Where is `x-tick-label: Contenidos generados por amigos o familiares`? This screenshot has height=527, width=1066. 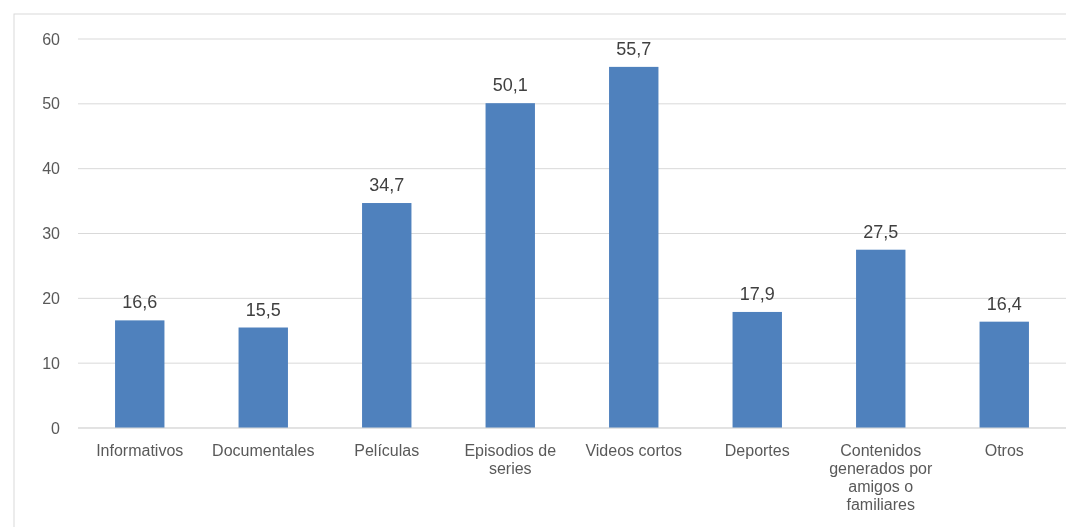
x-tick-label: Contenidos generados por amigos o familiares is located at coordinates (881, 477).